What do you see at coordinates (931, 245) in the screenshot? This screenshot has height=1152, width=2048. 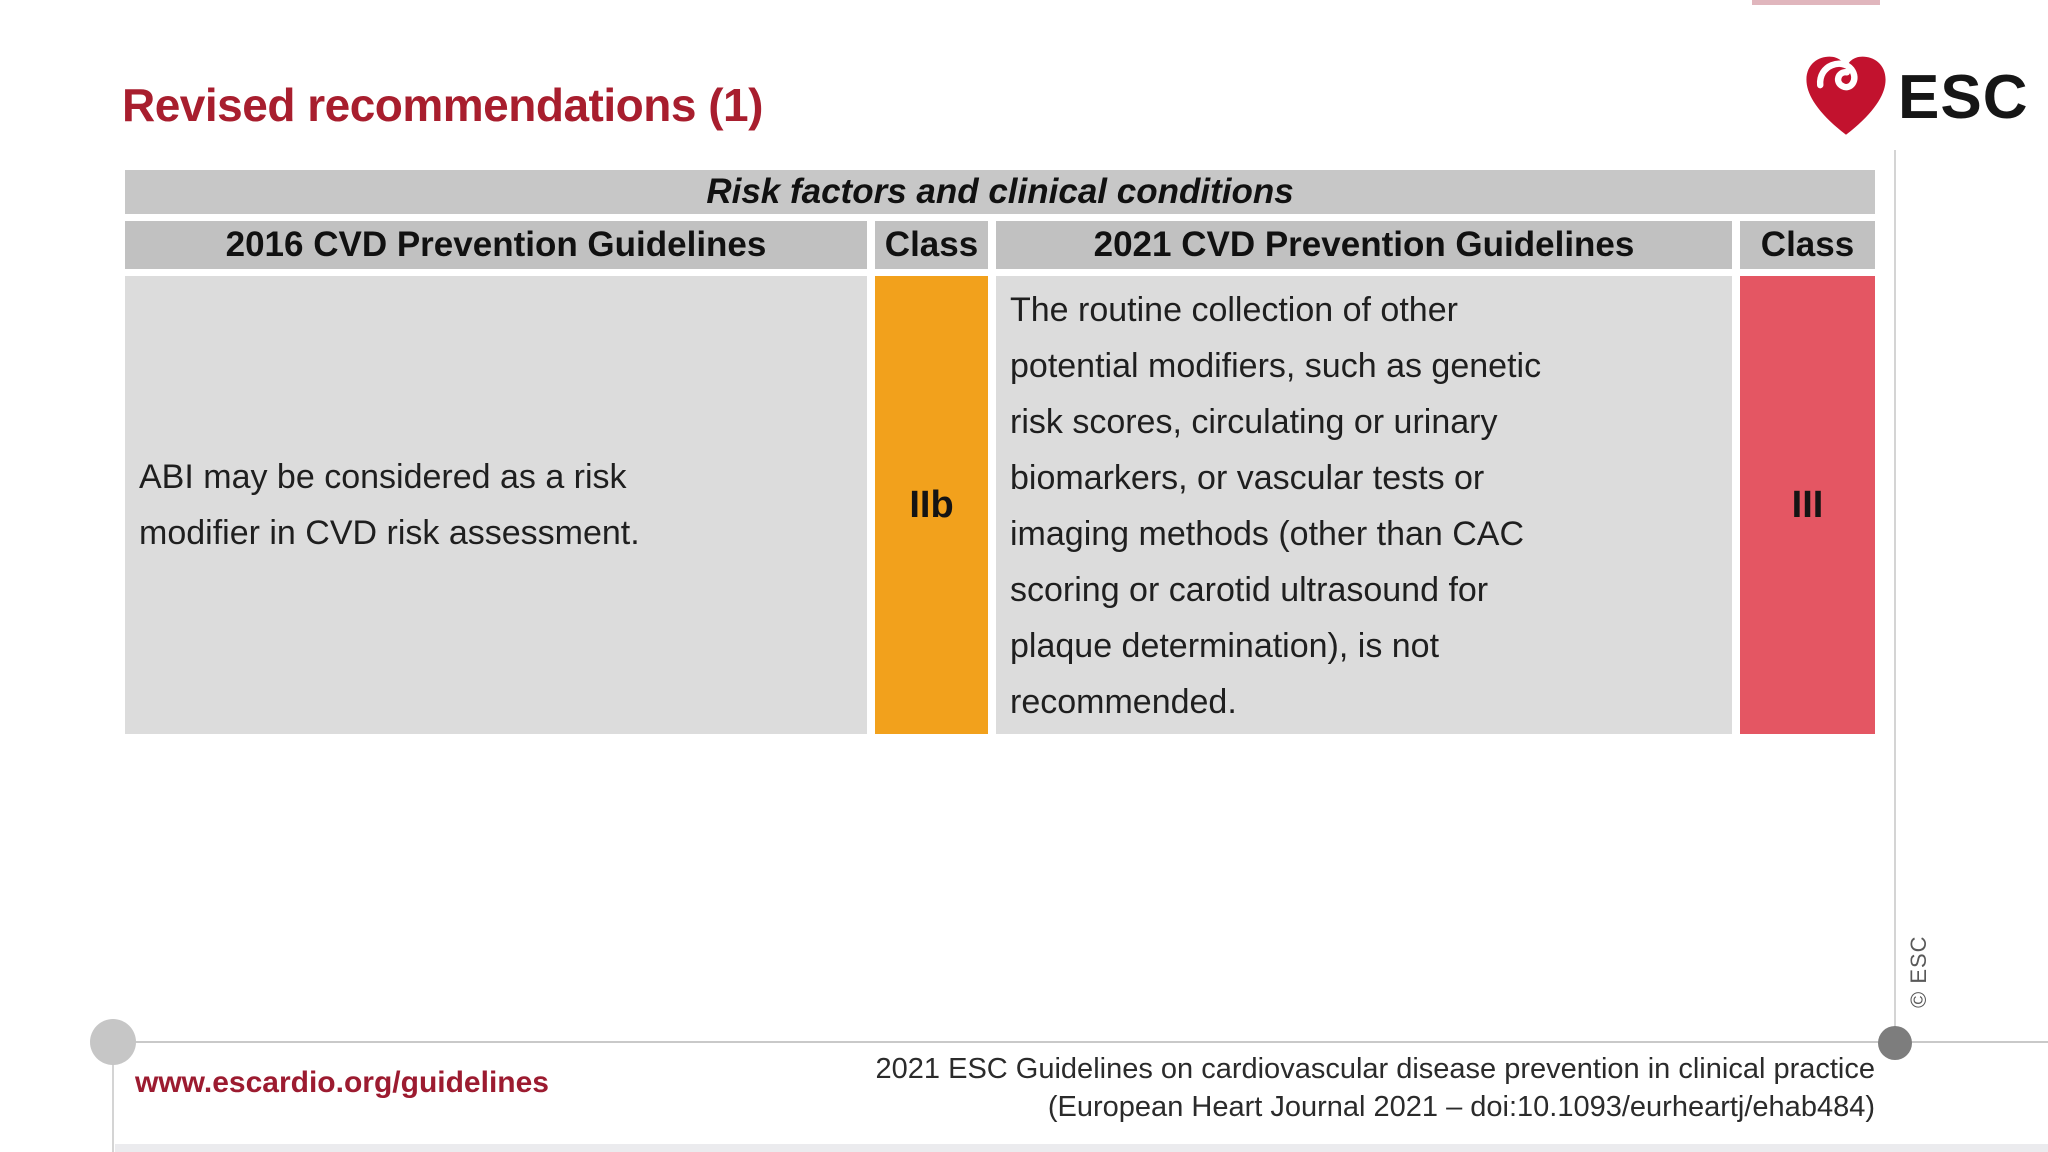 I see `column-header-class-2016: Class` at bounding box center [931, 245].